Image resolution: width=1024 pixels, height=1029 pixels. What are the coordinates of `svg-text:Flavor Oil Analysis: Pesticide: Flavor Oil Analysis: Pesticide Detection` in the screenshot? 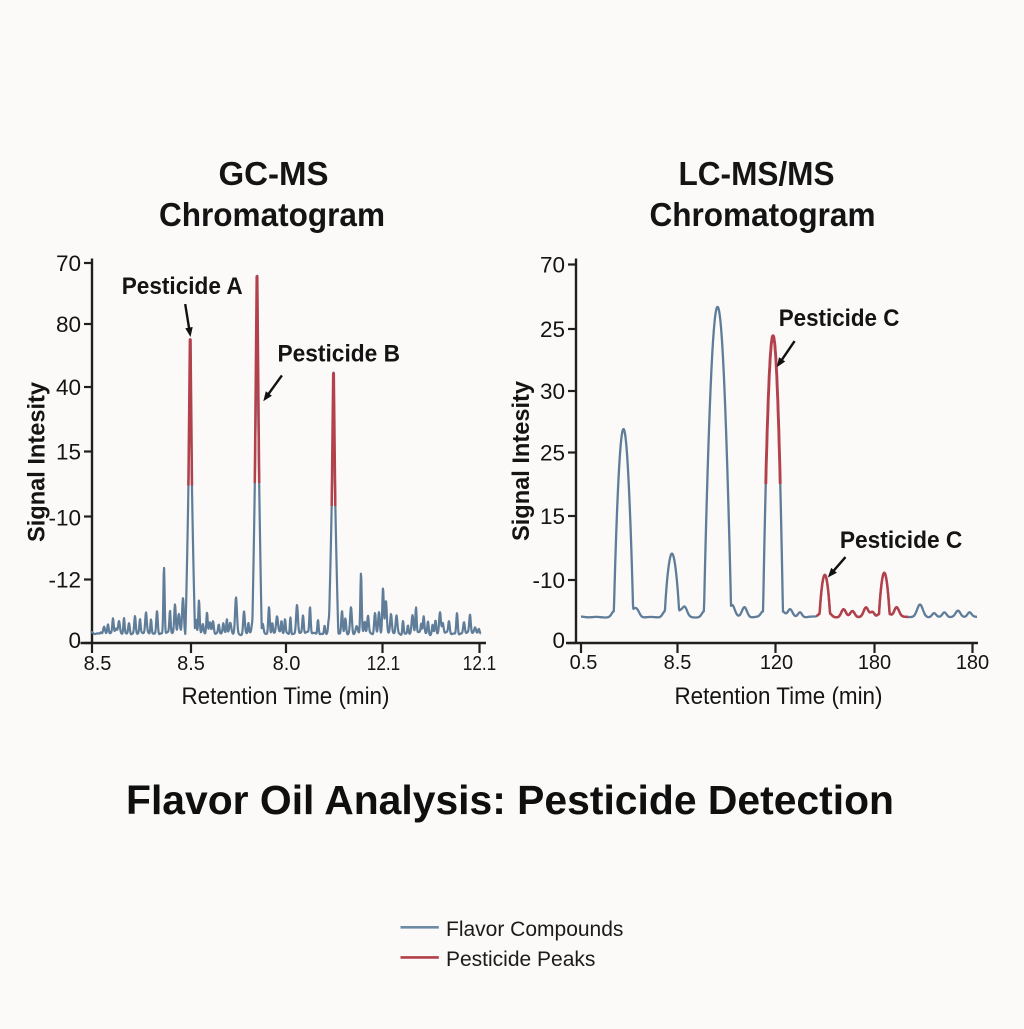 It's located at (510, 800).